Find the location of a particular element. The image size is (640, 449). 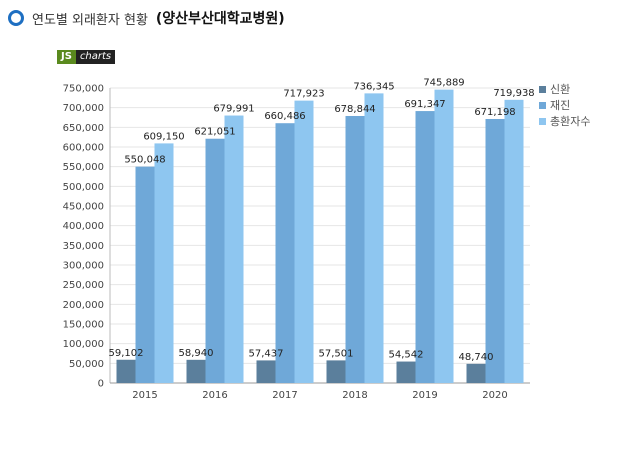

y-tick-label: 250,000 is located at coordinates (83, 285).